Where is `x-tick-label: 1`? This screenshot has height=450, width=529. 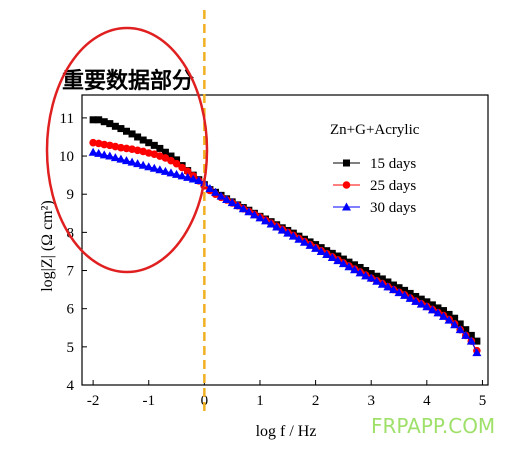 x-tick-label: 1 is located at coordinates (260, 401).